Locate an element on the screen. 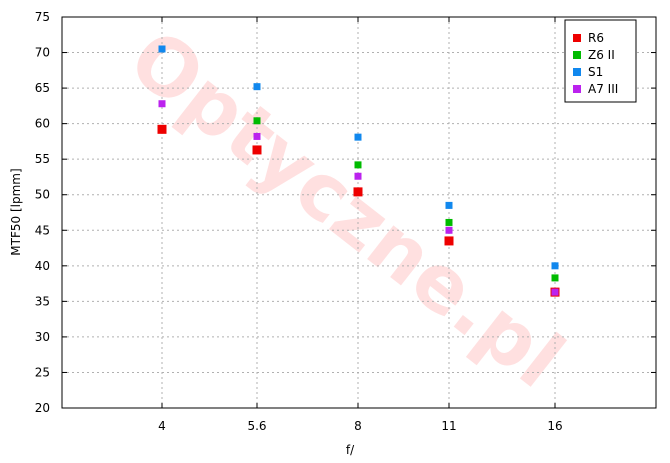 The width and height of the screenshot is (670, 463). legend-swatch-z6-ii is located at coordinates (577, 55).